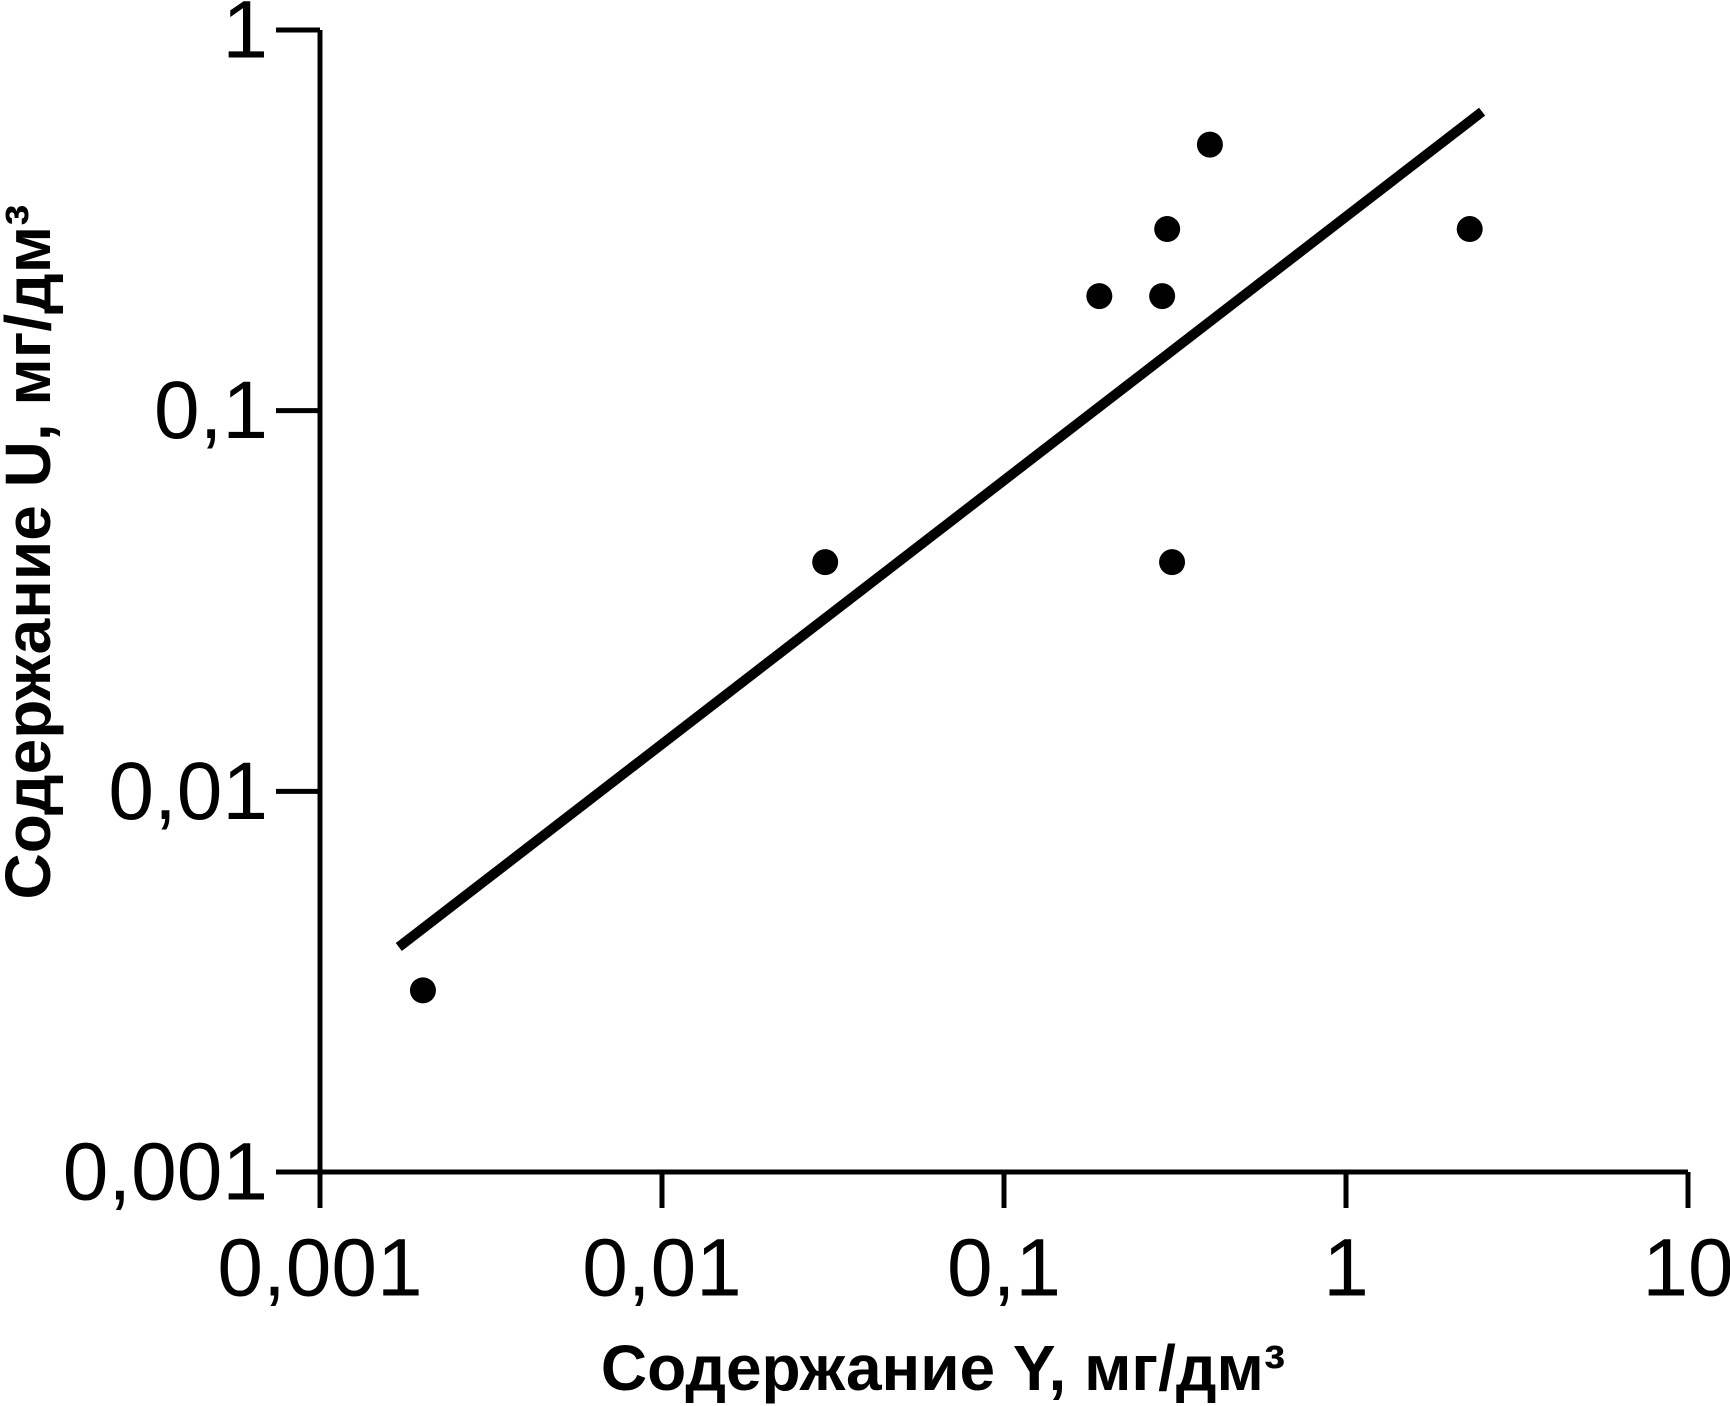 Image resolution: width=1730 pixels, height=1406 pixels. What do you see at coordinates (319, 1268) in the screenshot?
I see `x-tick-label: 0,001` at bounding box center [319, 1268].